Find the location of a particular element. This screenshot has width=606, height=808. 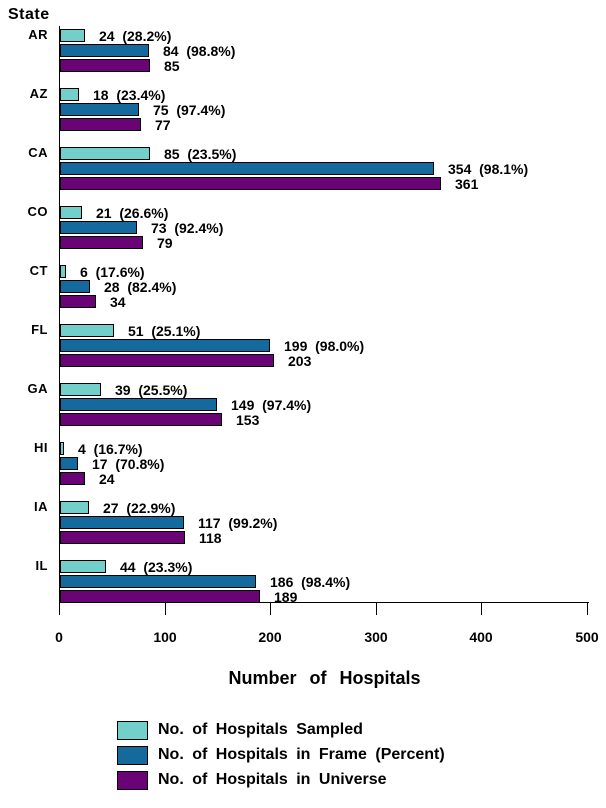

bar-series2-ct is located at coordinates (75, 286).